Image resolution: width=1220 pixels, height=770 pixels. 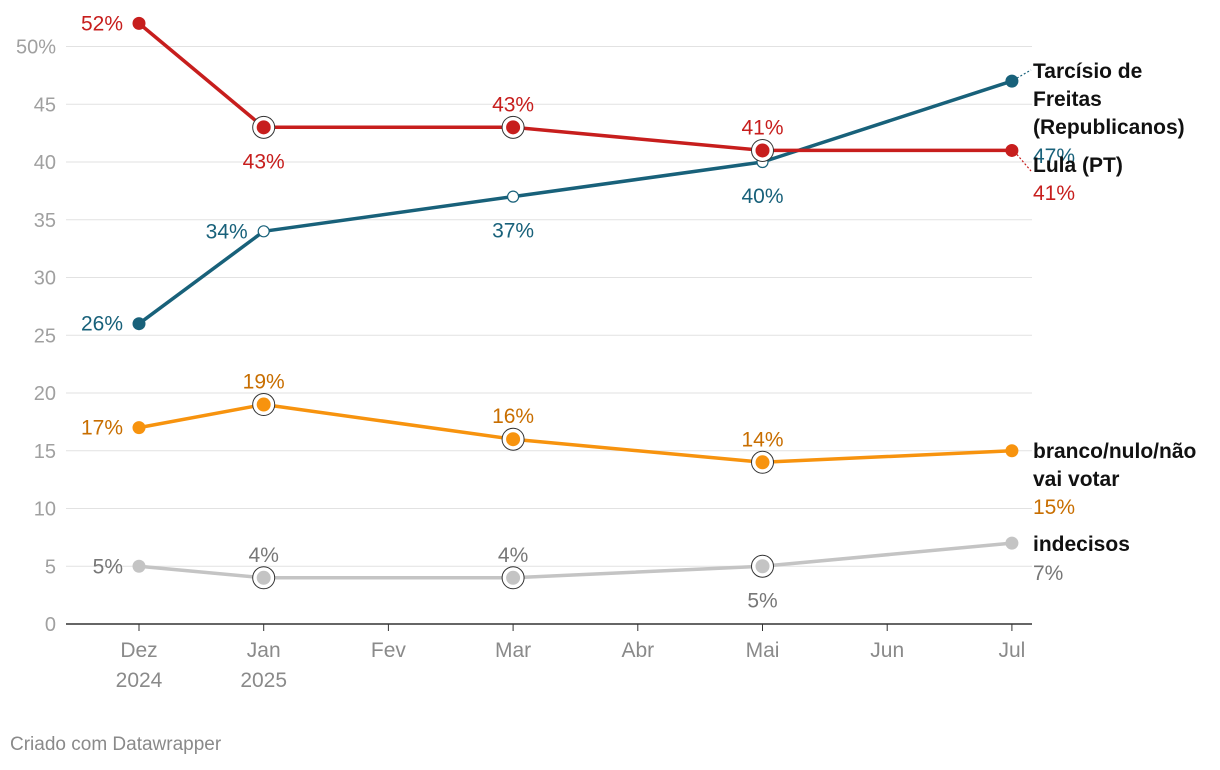 What do you see at coordinates (1048, 573) in the screenshot?
I see `series-end-value-indecisos: 7%` at bounding box center [1048, 573].